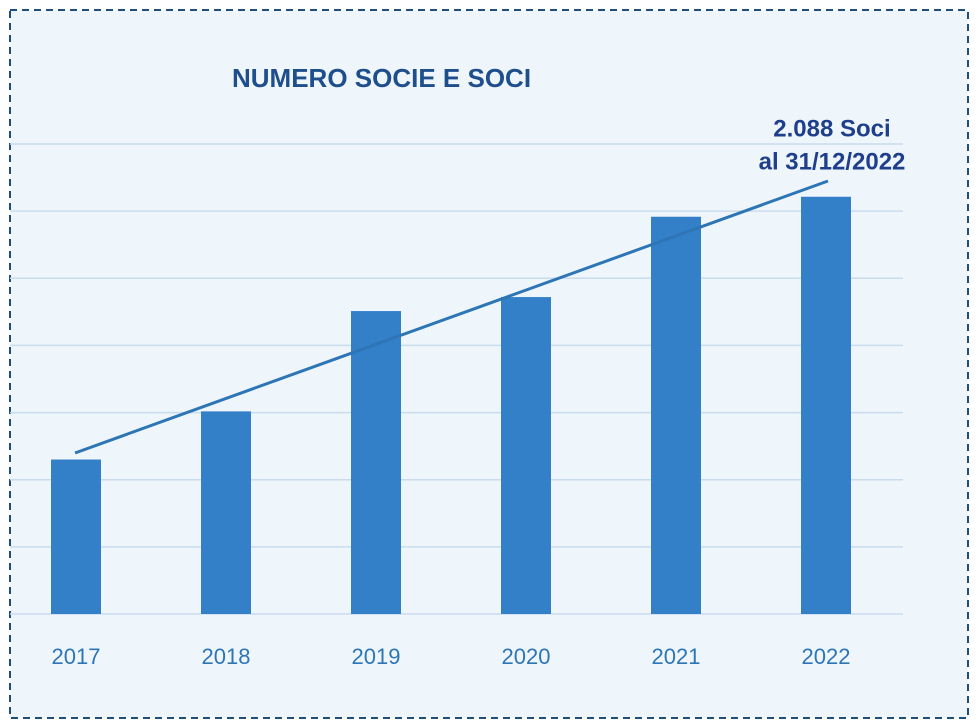 The height and width of the screenshot is (728, 978). I want to click on x-tick-label: 2022, so click(826, 656).